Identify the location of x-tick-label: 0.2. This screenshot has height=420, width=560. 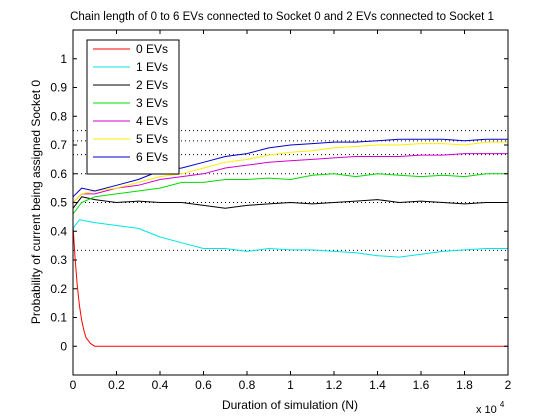
(116, 385).